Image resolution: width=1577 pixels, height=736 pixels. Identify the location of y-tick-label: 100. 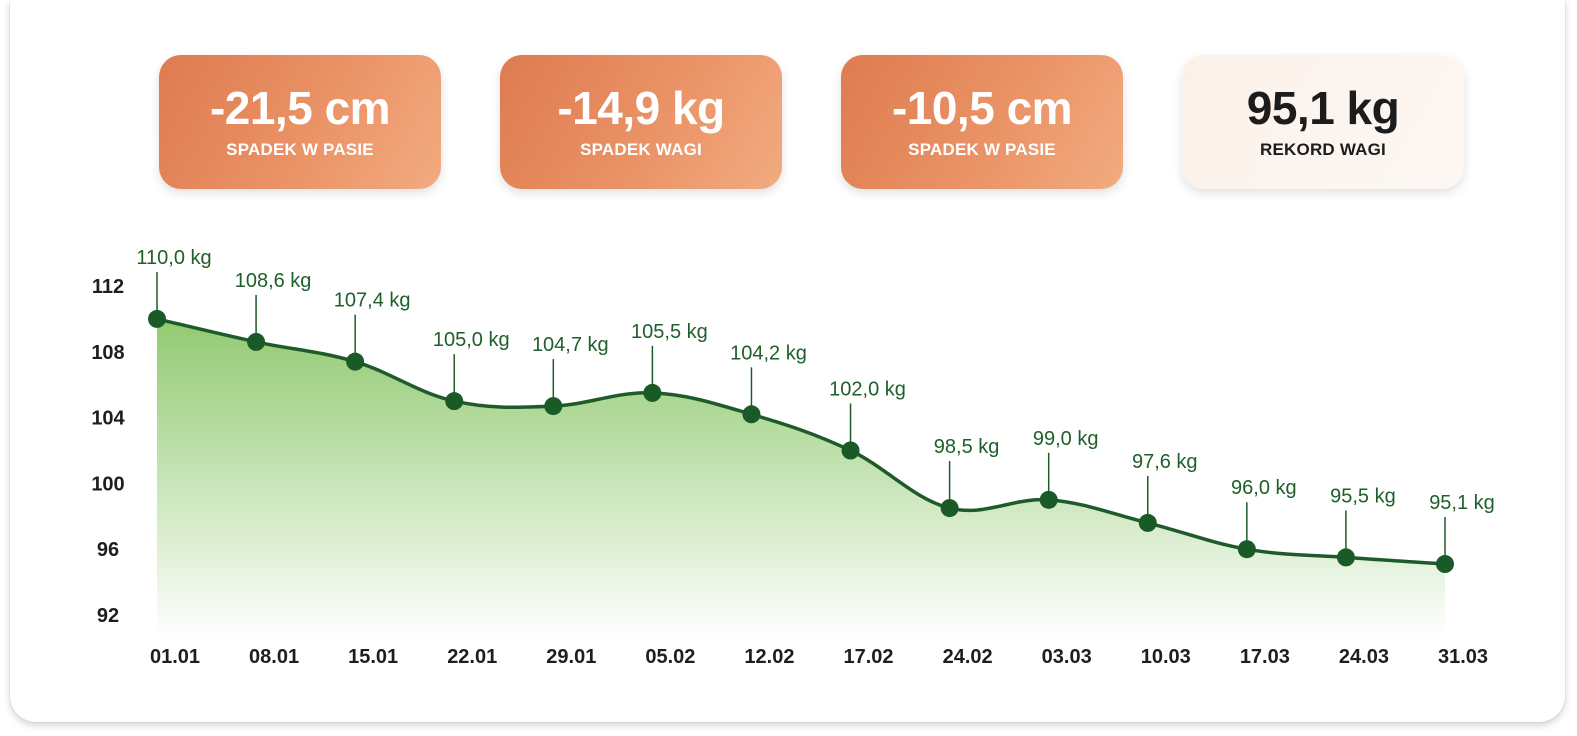
(107, 484).